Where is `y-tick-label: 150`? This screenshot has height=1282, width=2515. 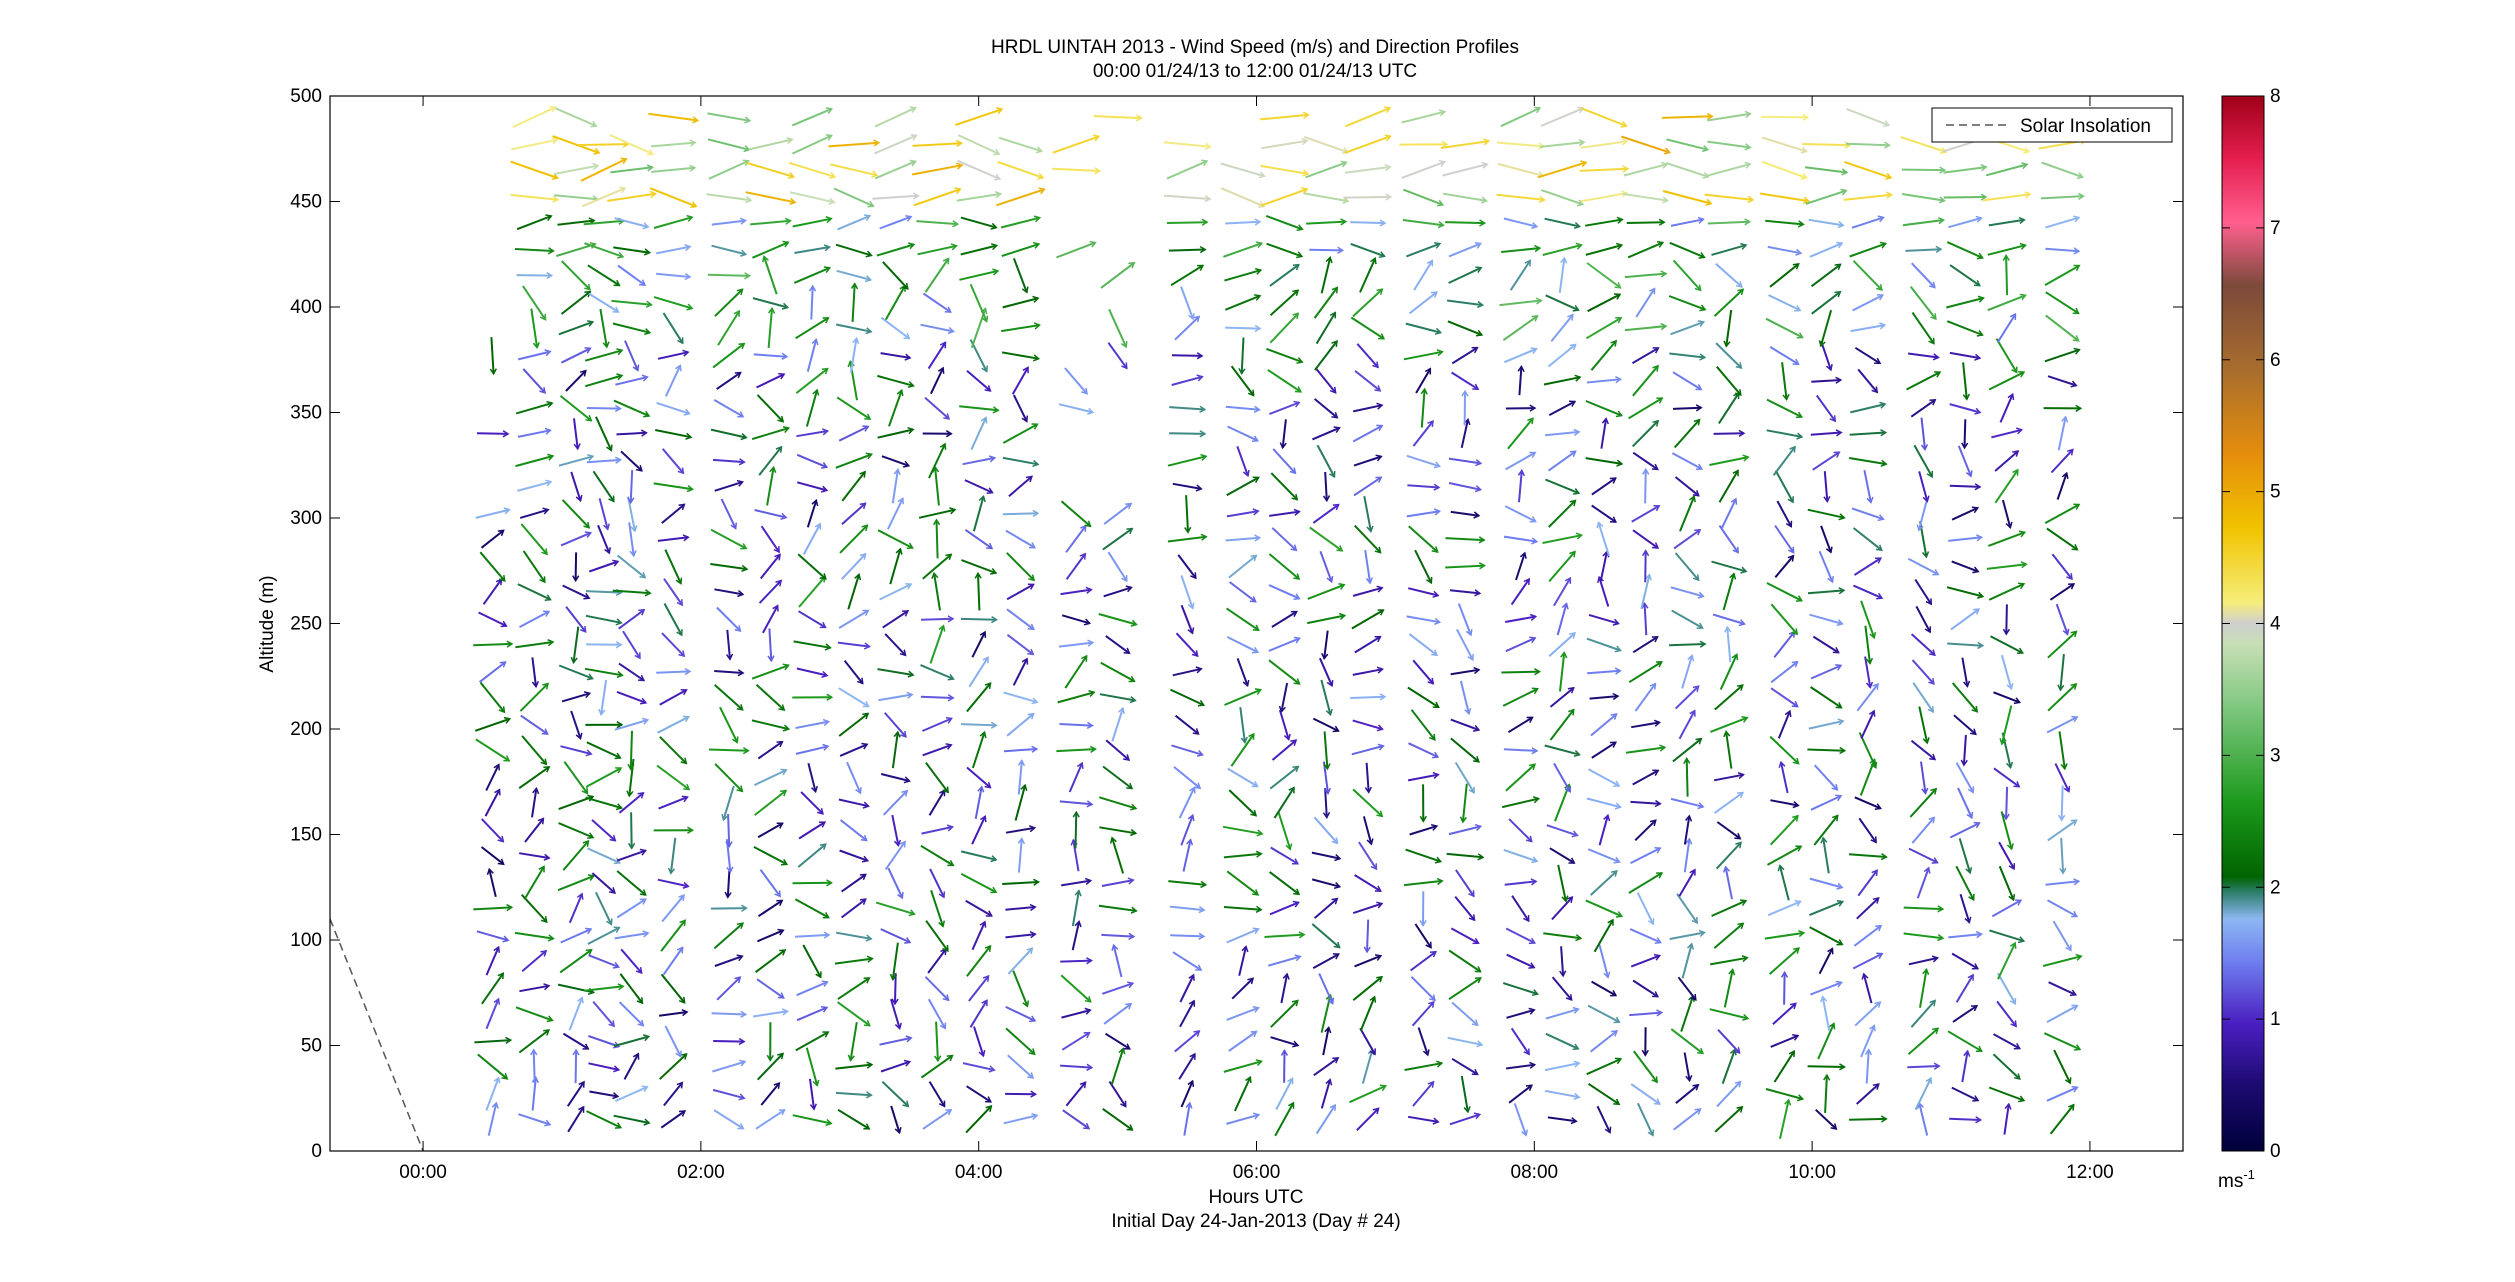 y-tick-label: 150 is located at coordinates (306, 835).